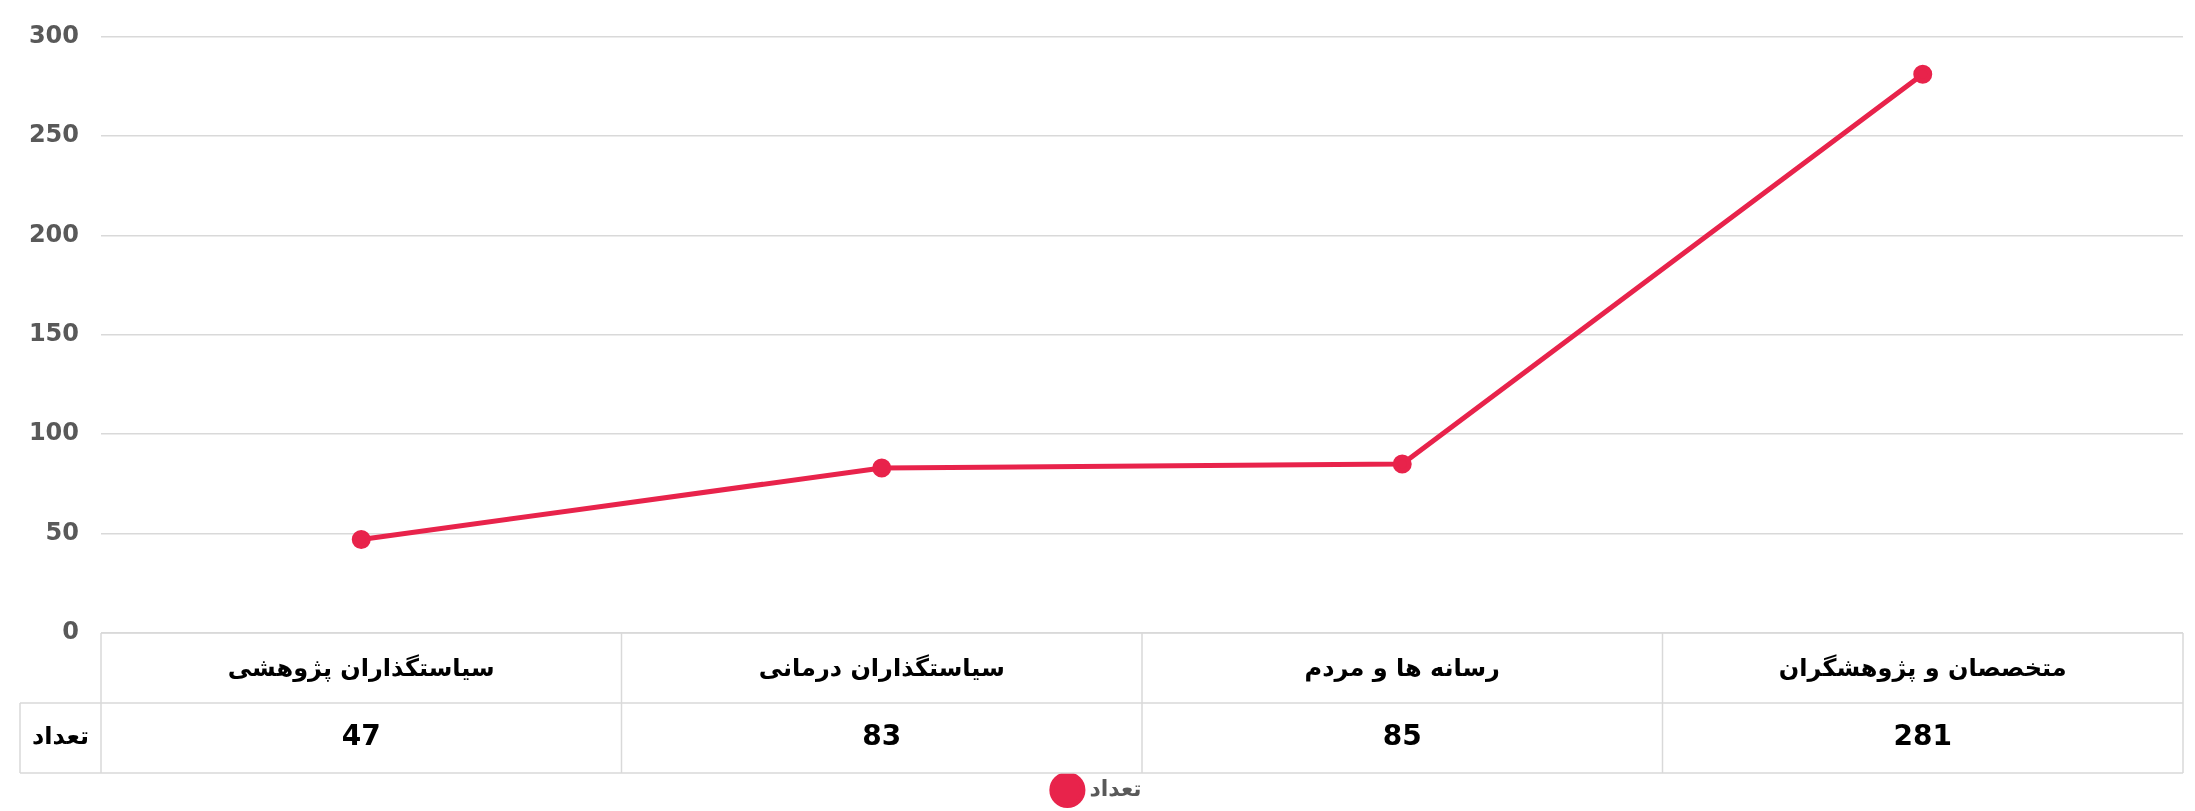  I want to click on x-tick-label: سیاستگذاران پژوهشی, so click(361, 667).